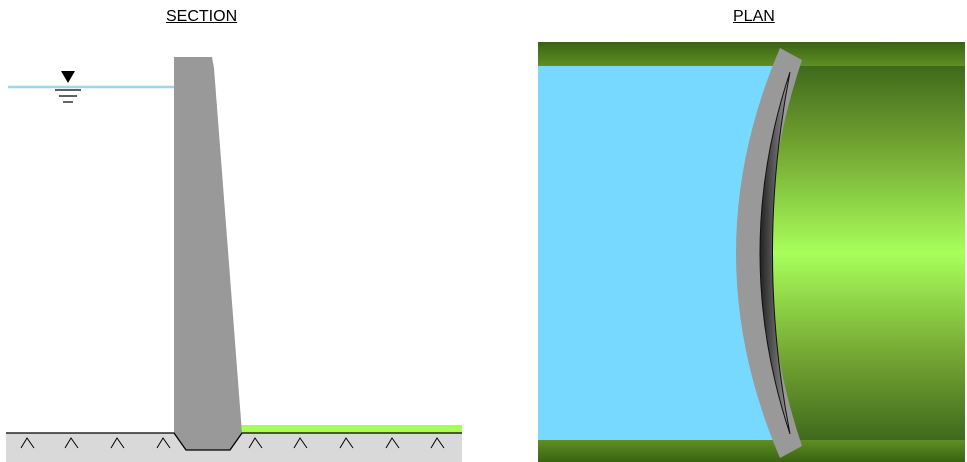 This screenshot has width=967, height=462. Describe the element at coordinates (754, 16) in the screenshot. I see `plan-title: PLAN` at that location.